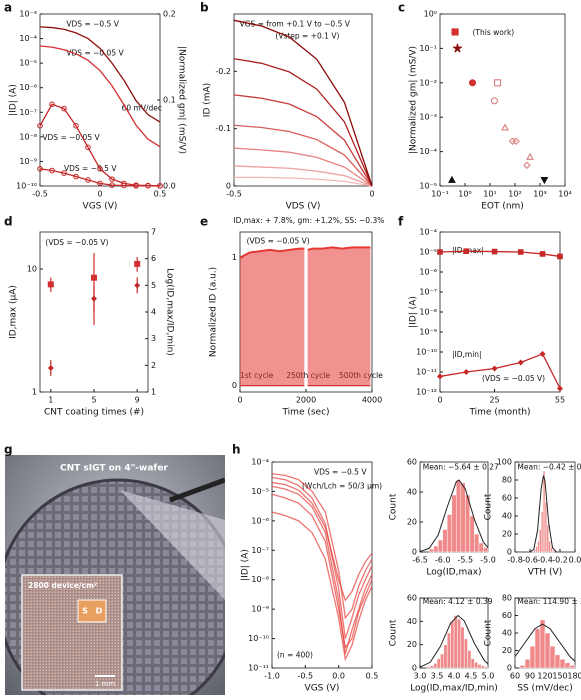  What do you see at coordinates (307, 35) in the screenshot?
I see `annotation: (Vstep = +0.1 V)` at bounding box center [307, 35].